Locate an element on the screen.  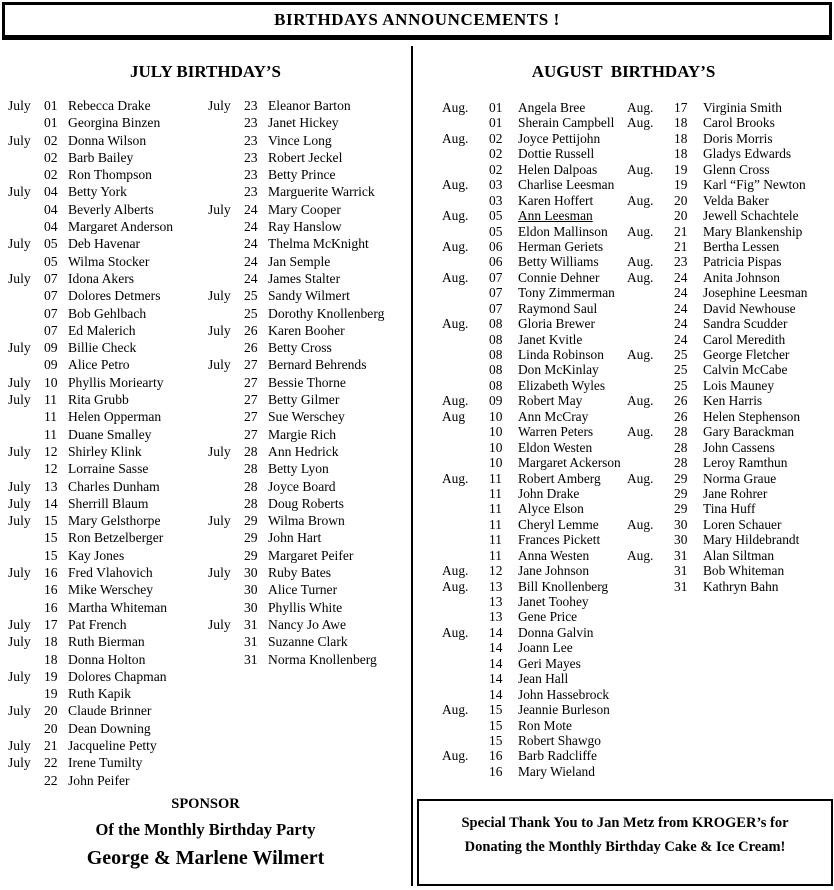
day-number: 13 is located at coordinates (496, 601).